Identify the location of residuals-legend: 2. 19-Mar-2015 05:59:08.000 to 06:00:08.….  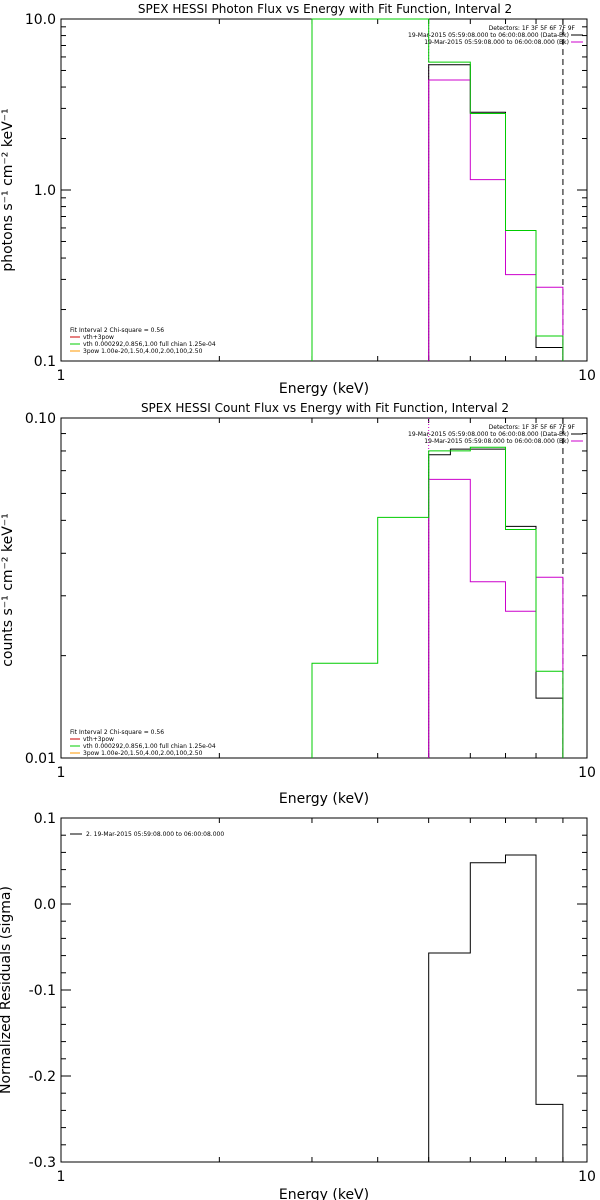
(147, 834).